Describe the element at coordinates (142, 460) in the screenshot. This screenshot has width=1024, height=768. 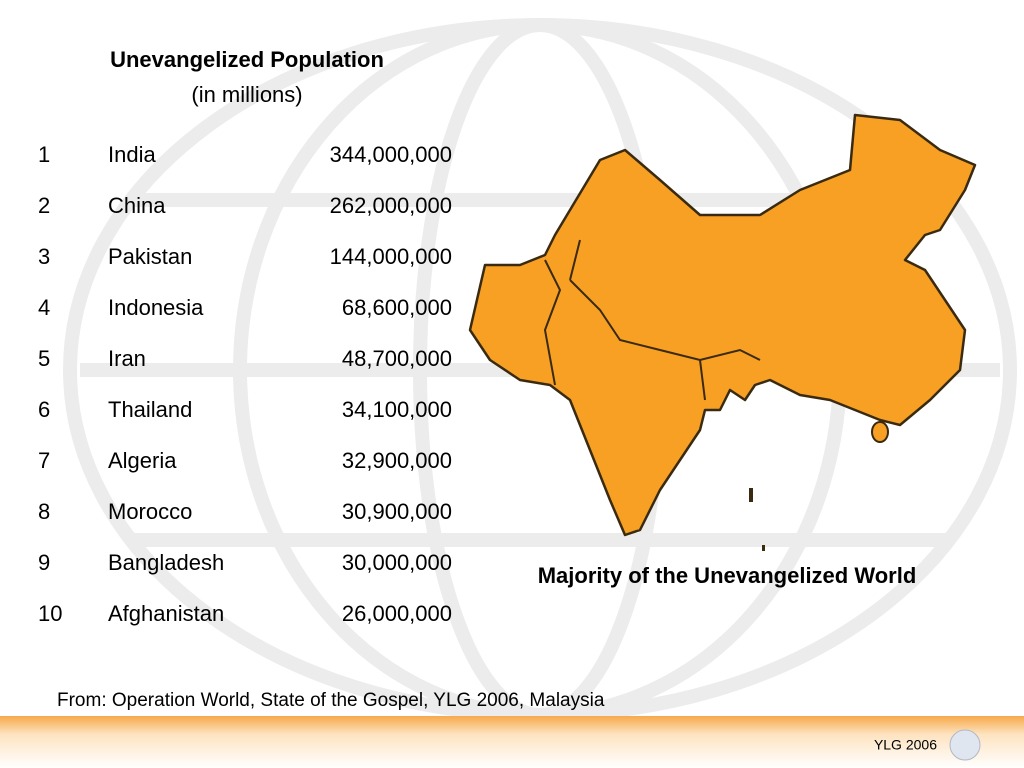
I see `country-cell: Algeria` at that location.